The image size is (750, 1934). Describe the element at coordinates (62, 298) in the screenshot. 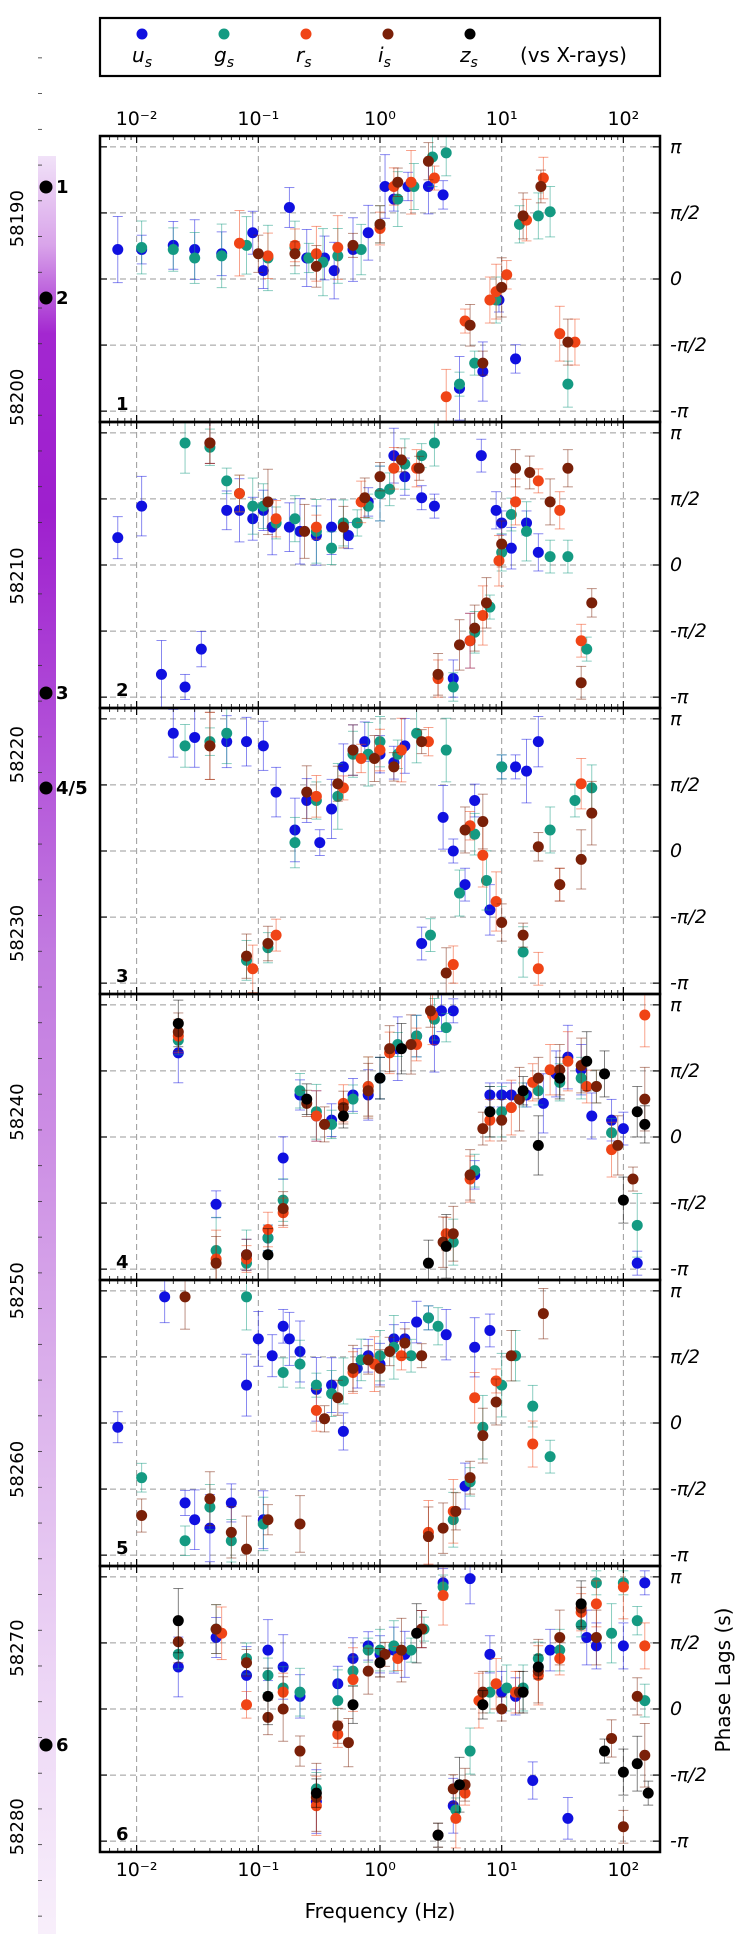

I see `epoch-label: 2` at that location.